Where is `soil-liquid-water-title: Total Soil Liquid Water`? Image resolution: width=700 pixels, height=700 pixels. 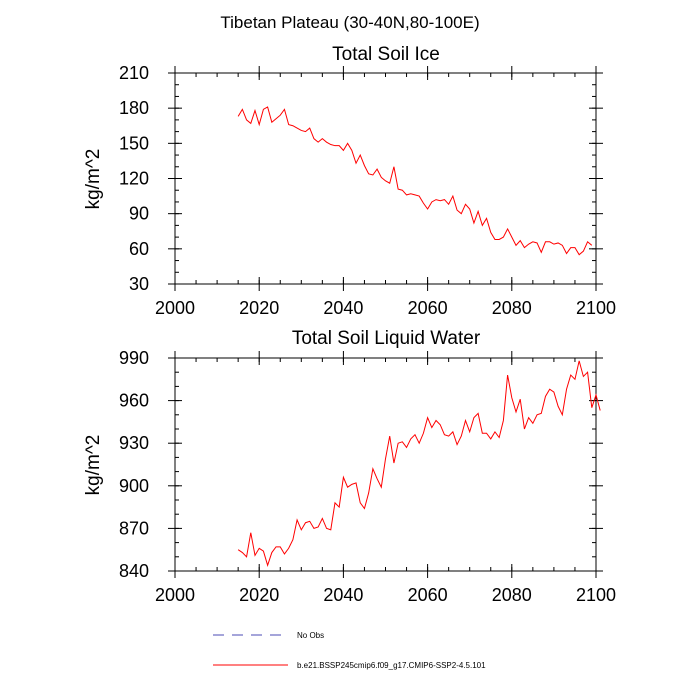 soil-liquid-water-title: Total Soil Liquid Water is located at coordinates (386, 338).